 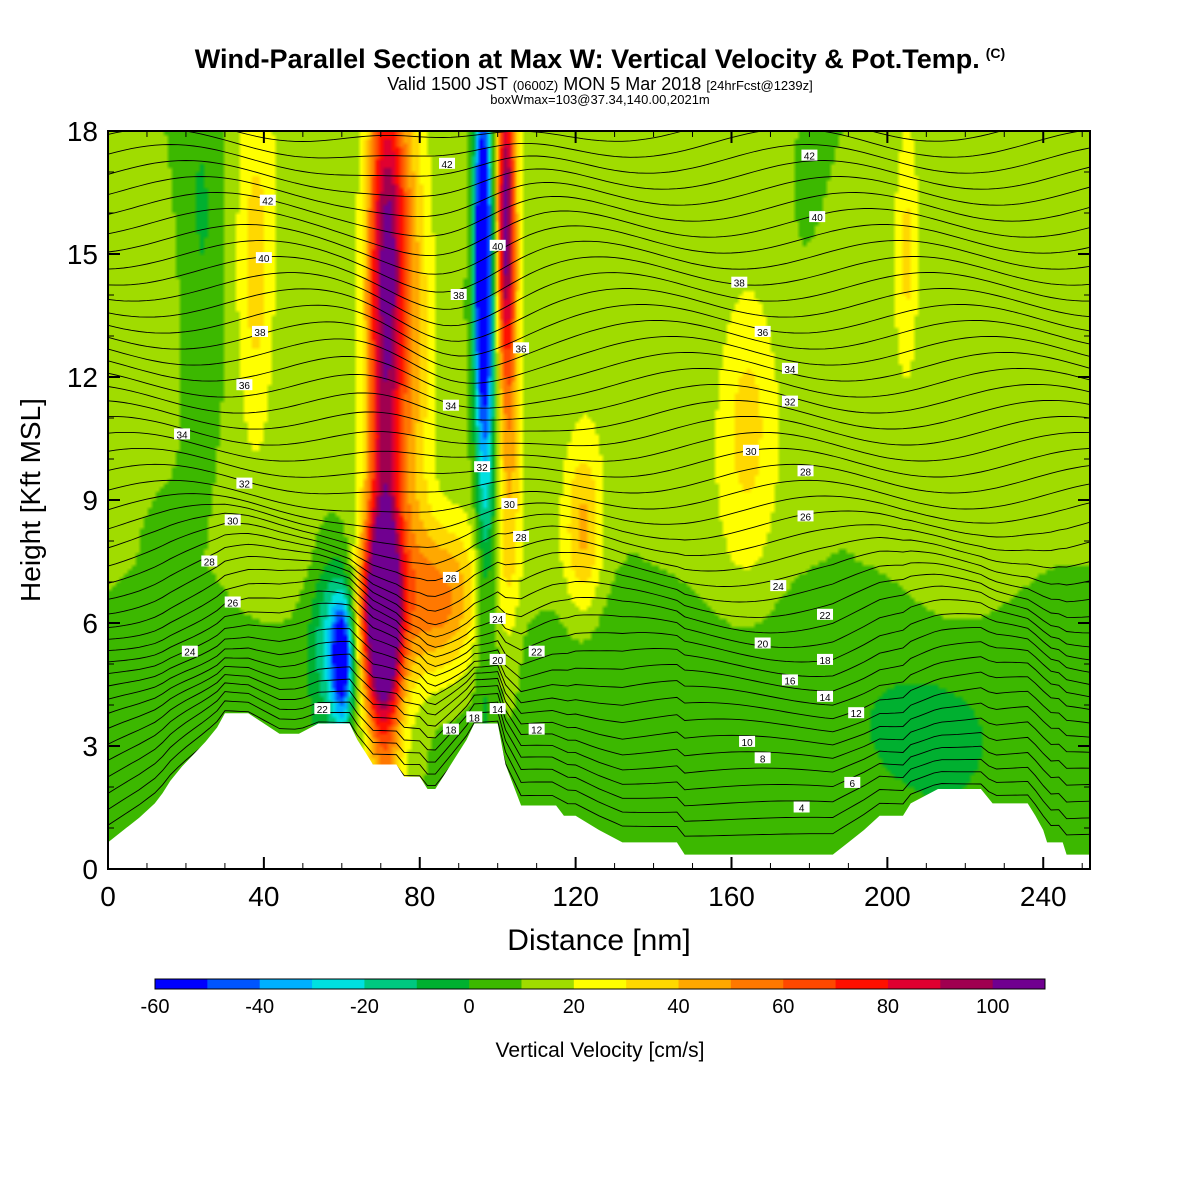 I want to click on contour-label: 16, so click(x=789, y=680).